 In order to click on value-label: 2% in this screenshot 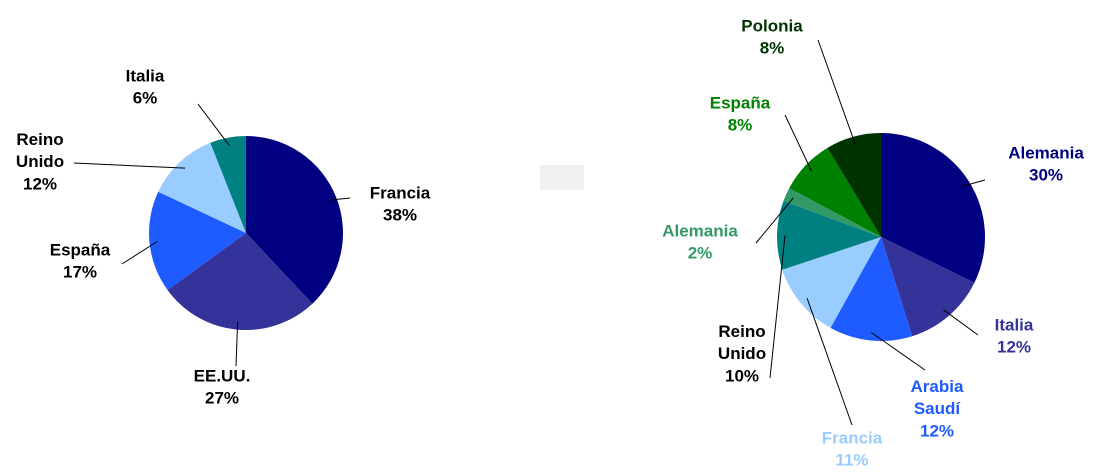, I will do `click(700, 252)`.